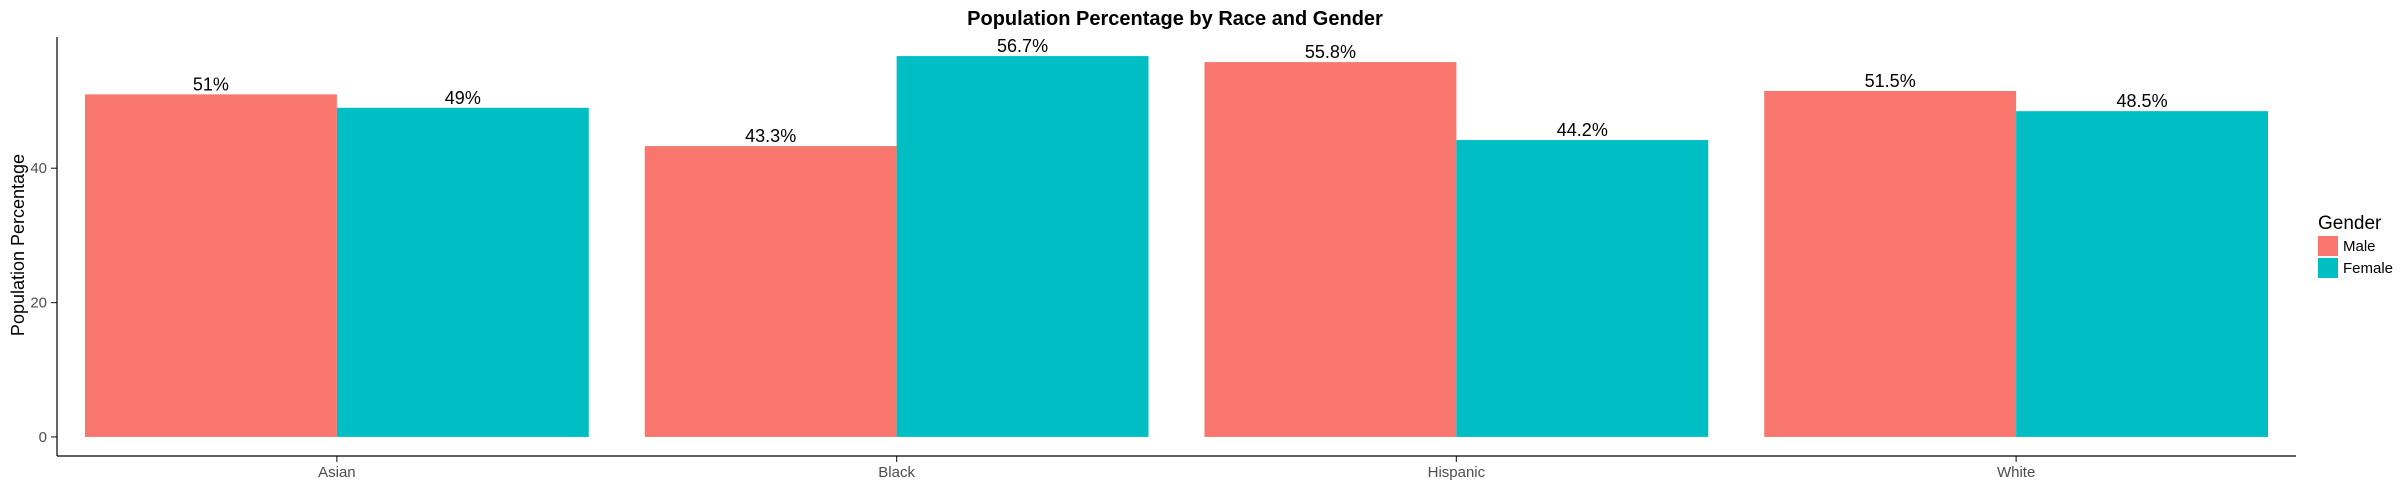 This screenshot has width=2400, height=485. I want to click on legend-title: Gender, so click(2350, 223).